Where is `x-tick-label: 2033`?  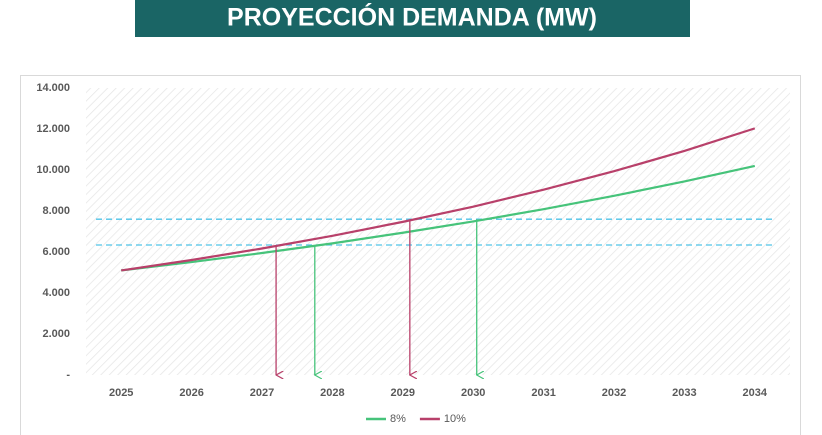
x-tick-label: 2033 is located at coordinates (684, 393).